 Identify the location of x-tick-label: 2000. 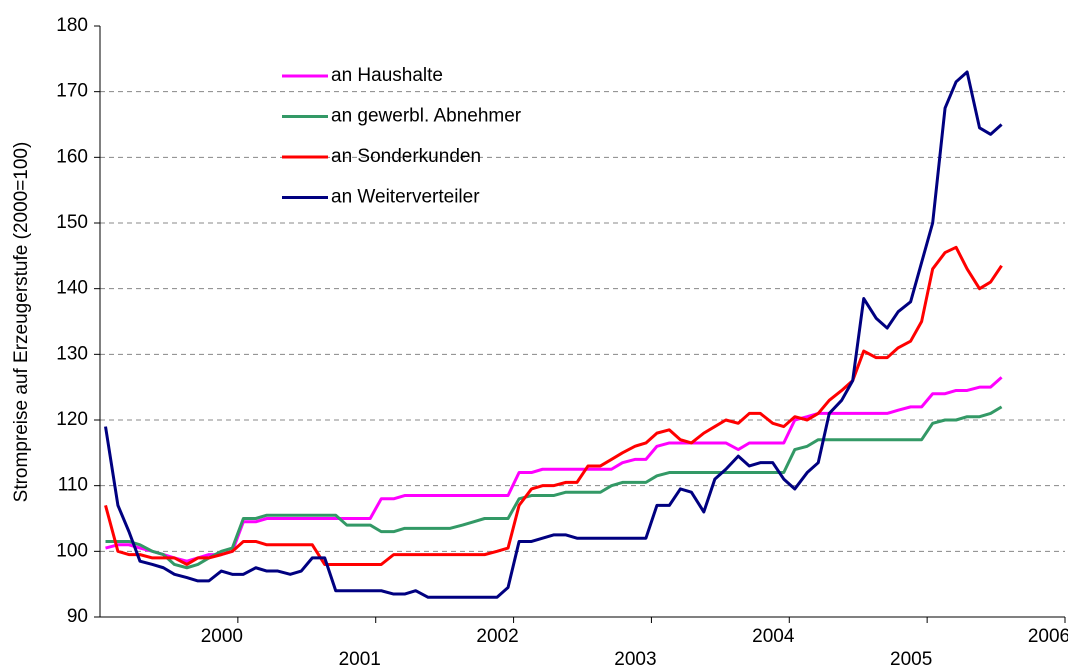
(222, 636).